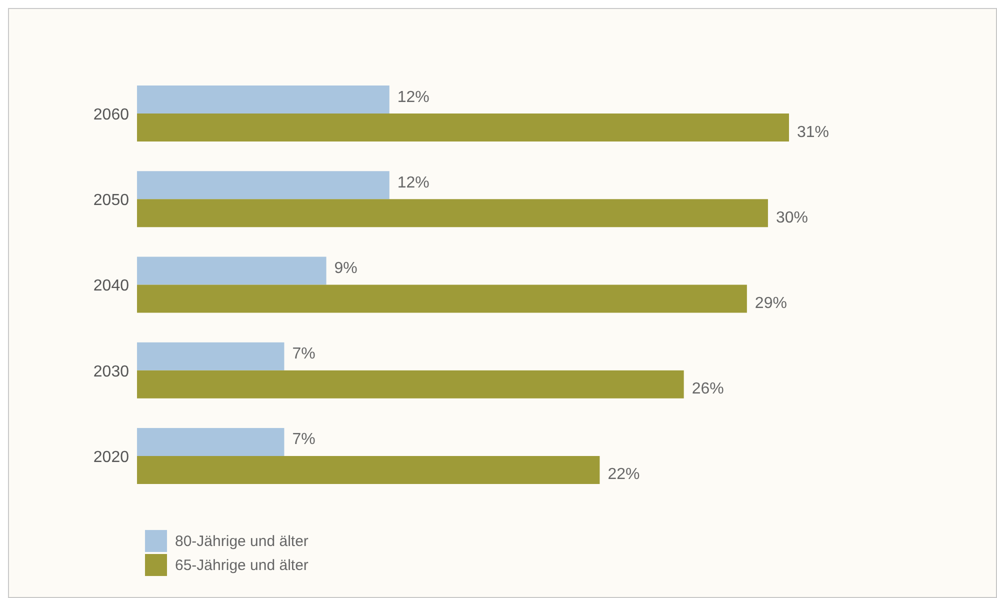 The height and width of the screenshot is (598, 997). Describe the element at coordinates (241, 565) in the screenshot. I see `legend-label: 65-Jährige und älter` at that location.